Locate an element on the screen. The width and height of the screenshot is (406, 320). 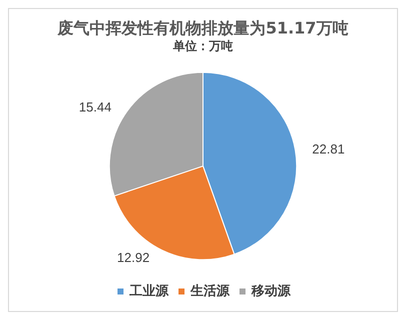
chart-subtitle: 单位：万吨 is located at coordinates (202, 46).